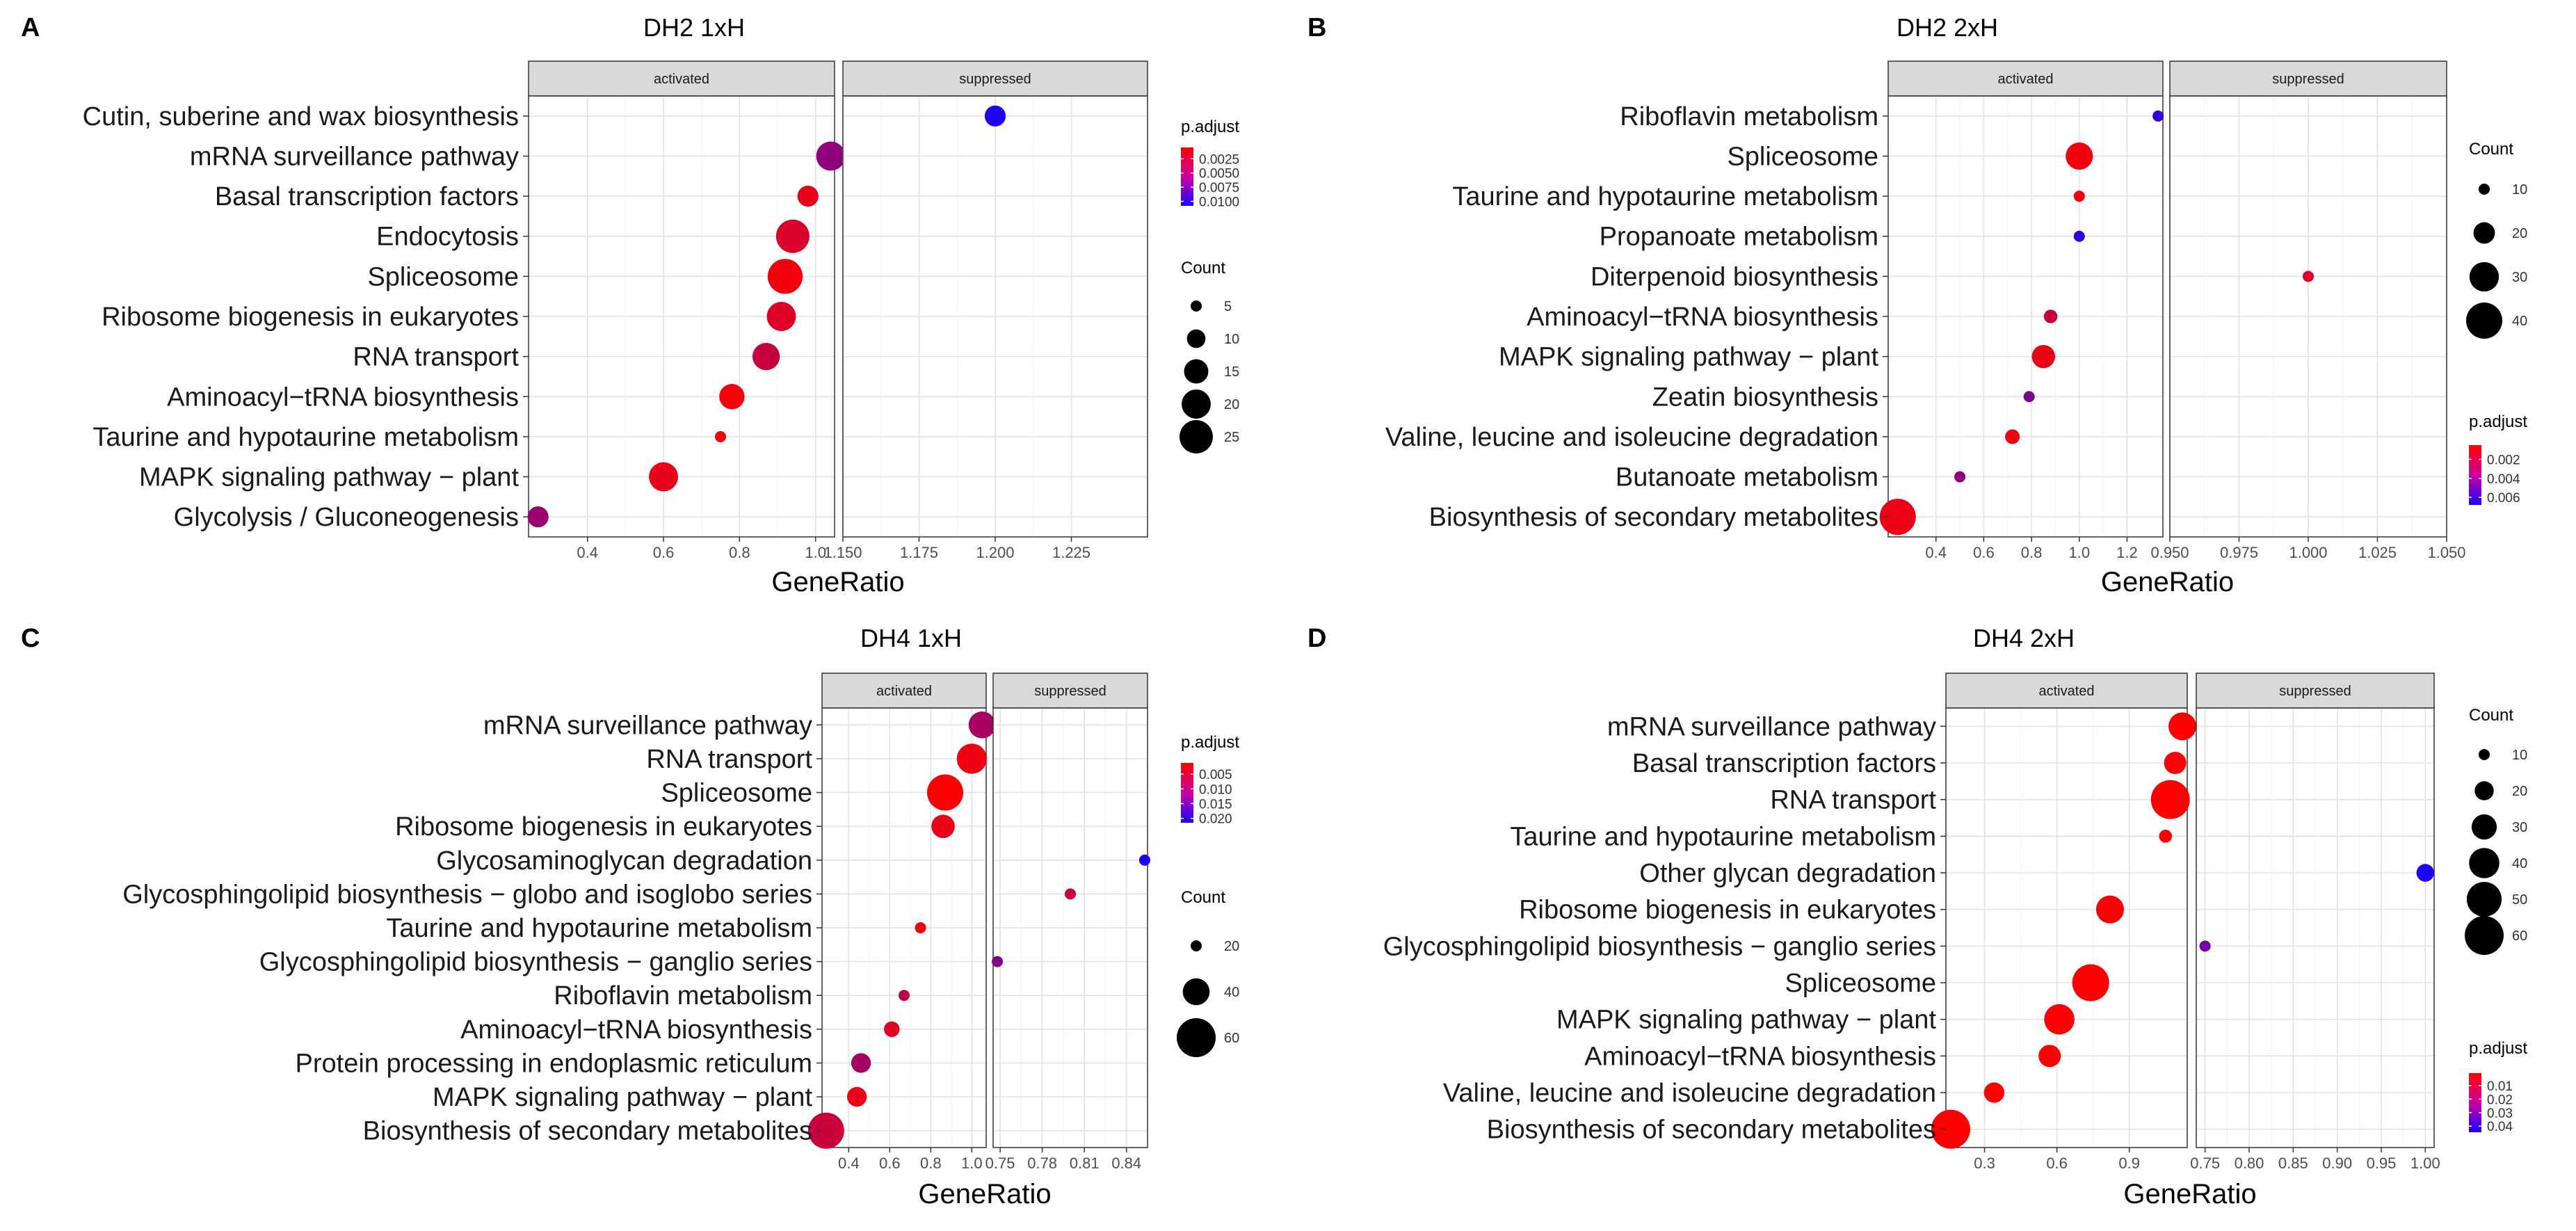 Image resolution: width=2576 pixels, height=1231 pixels. Describe the element at coordinates (2024, 638) in the screenshot. I see `panel-title: DH4 2xH` at that location.